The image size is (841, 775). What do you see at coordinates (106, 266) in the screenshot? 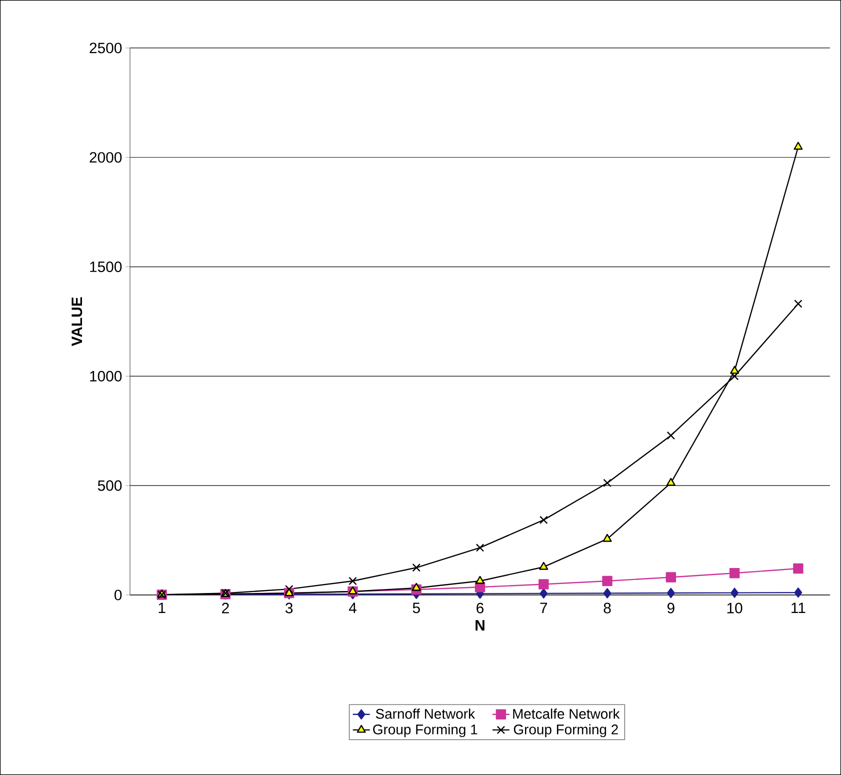
I see `y-tick-label: 1500` at bounding box center [106, 266].